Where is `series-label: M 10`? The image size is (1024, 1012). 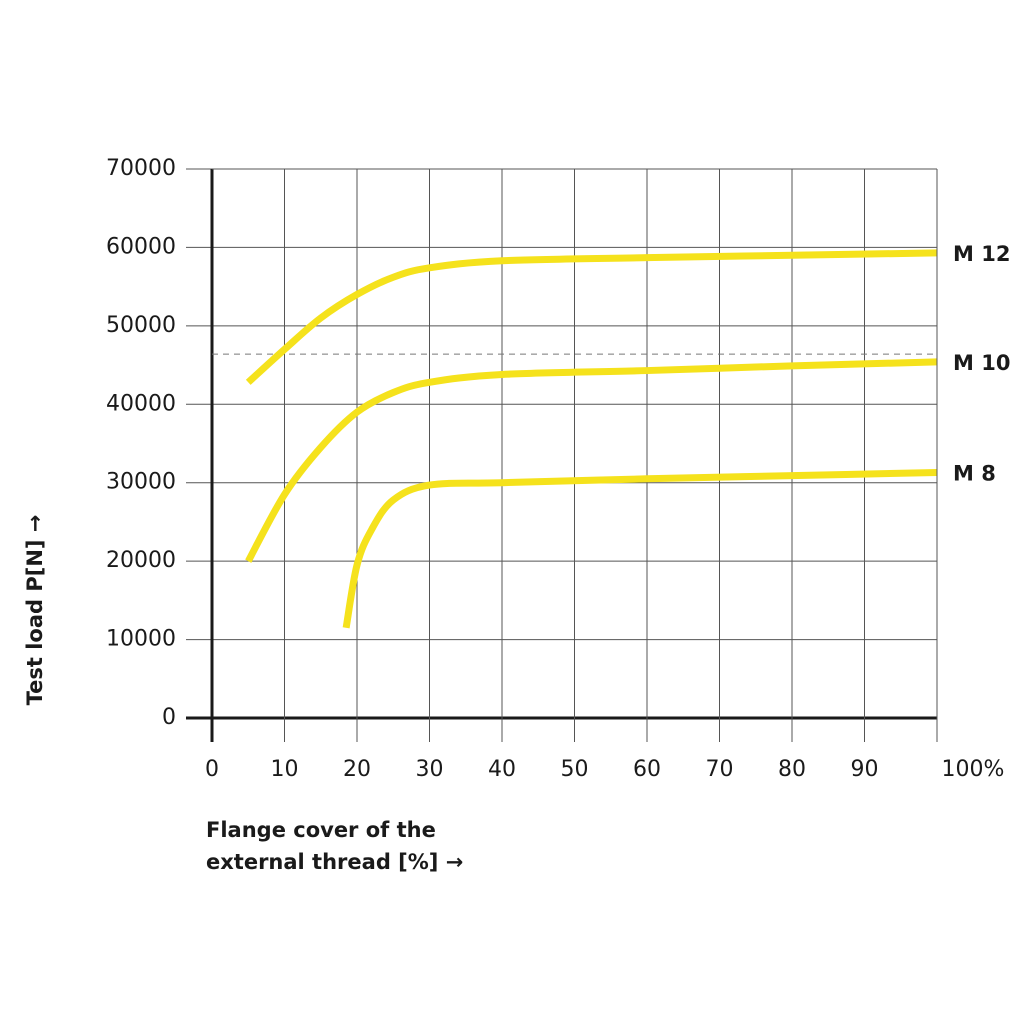 series-label: M 10 is located at coordinates (981, 363).